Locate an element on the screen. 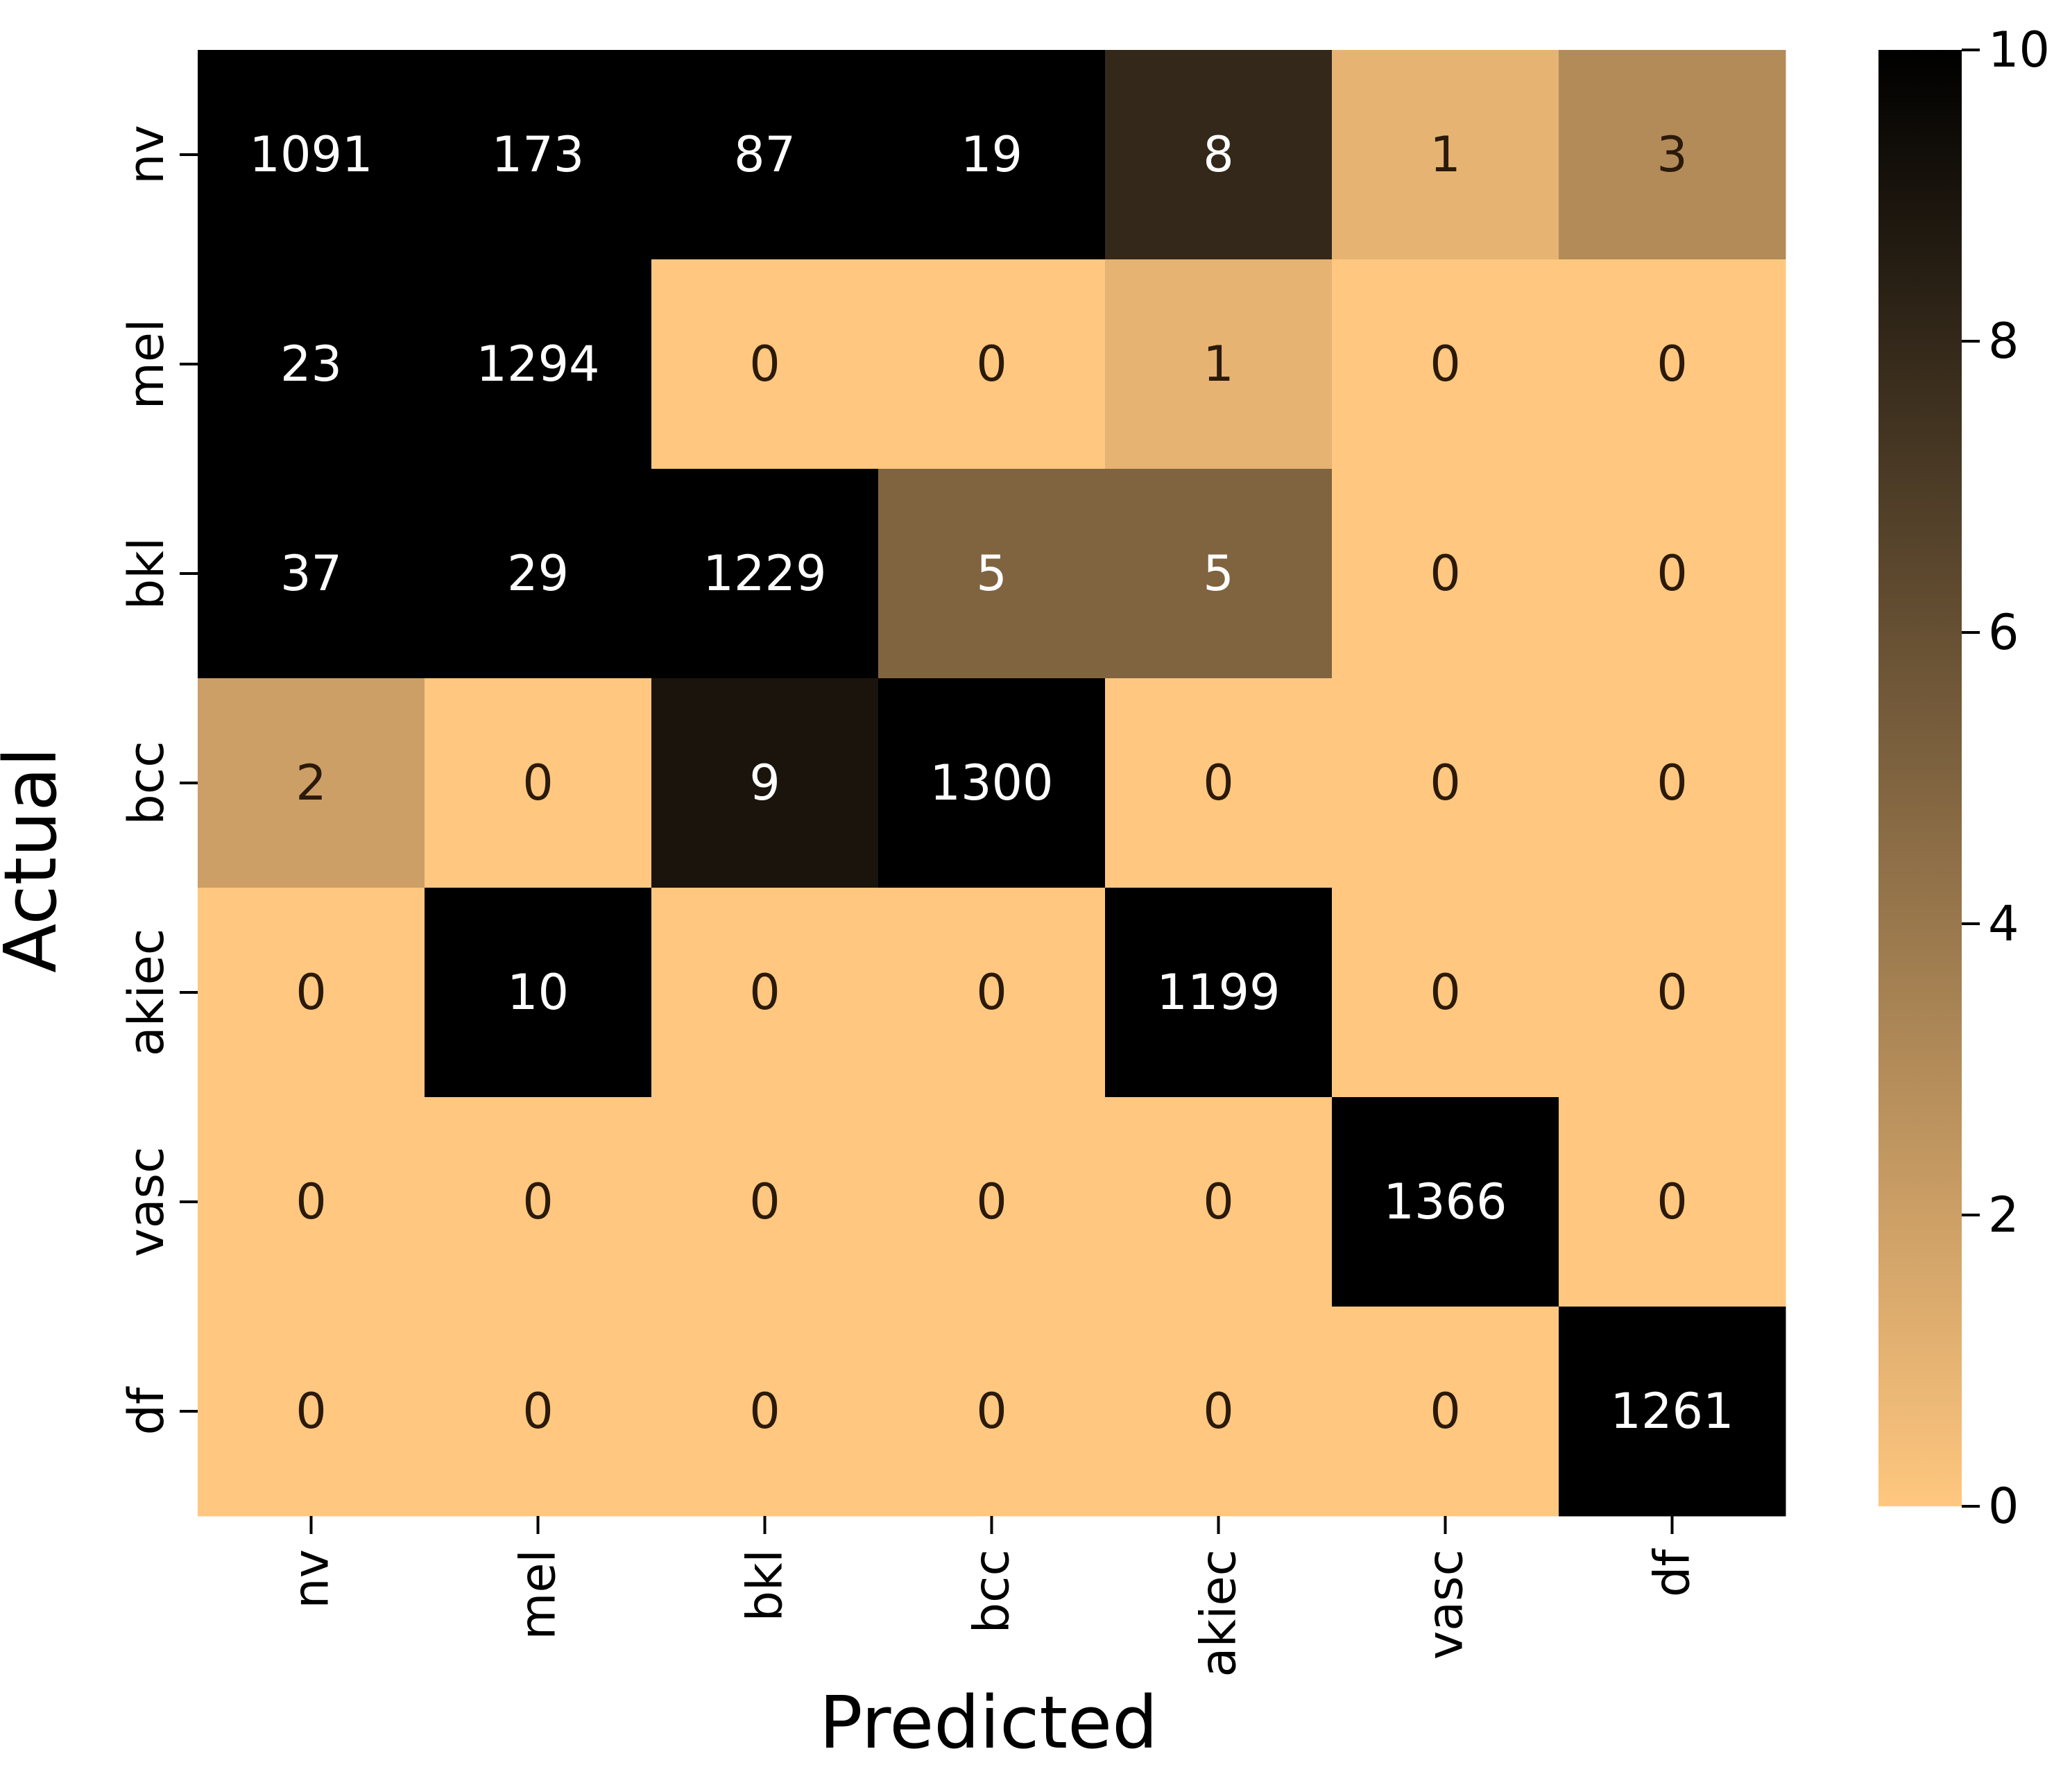 The height and width of the screenshot is (1792, 2063). x-tick-label: vasc is located at coordinates (1445, 1605).